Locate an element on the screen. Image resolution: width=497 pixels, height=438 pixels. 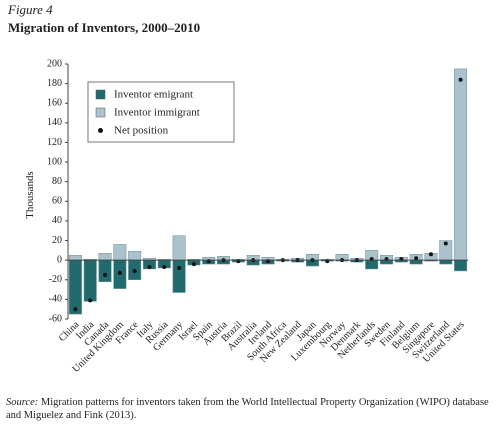
legend-label: Inventor emigrant is located at coordinates (153, 95).